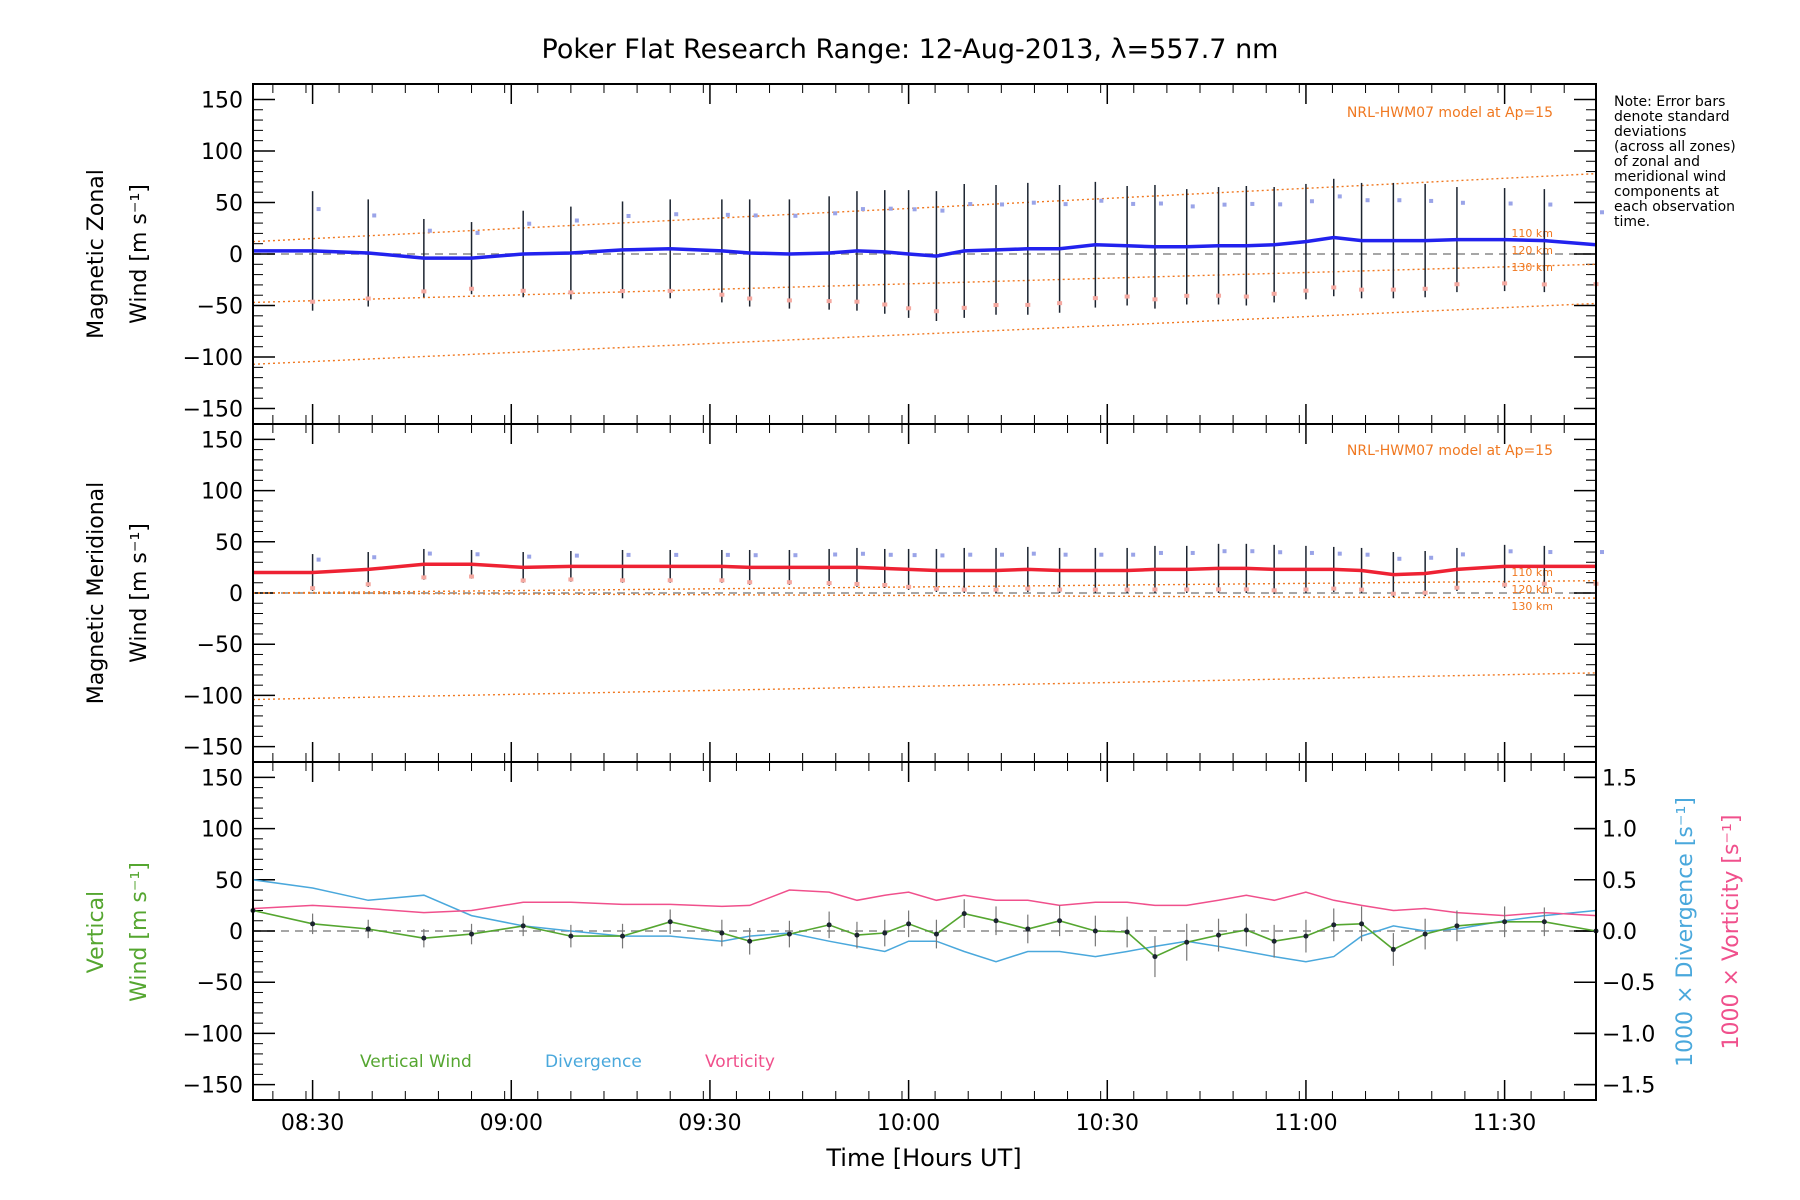 The height and width of the screenshot is (1200, 1800). I want to click on meridional-wind-line, so click(924, 569).